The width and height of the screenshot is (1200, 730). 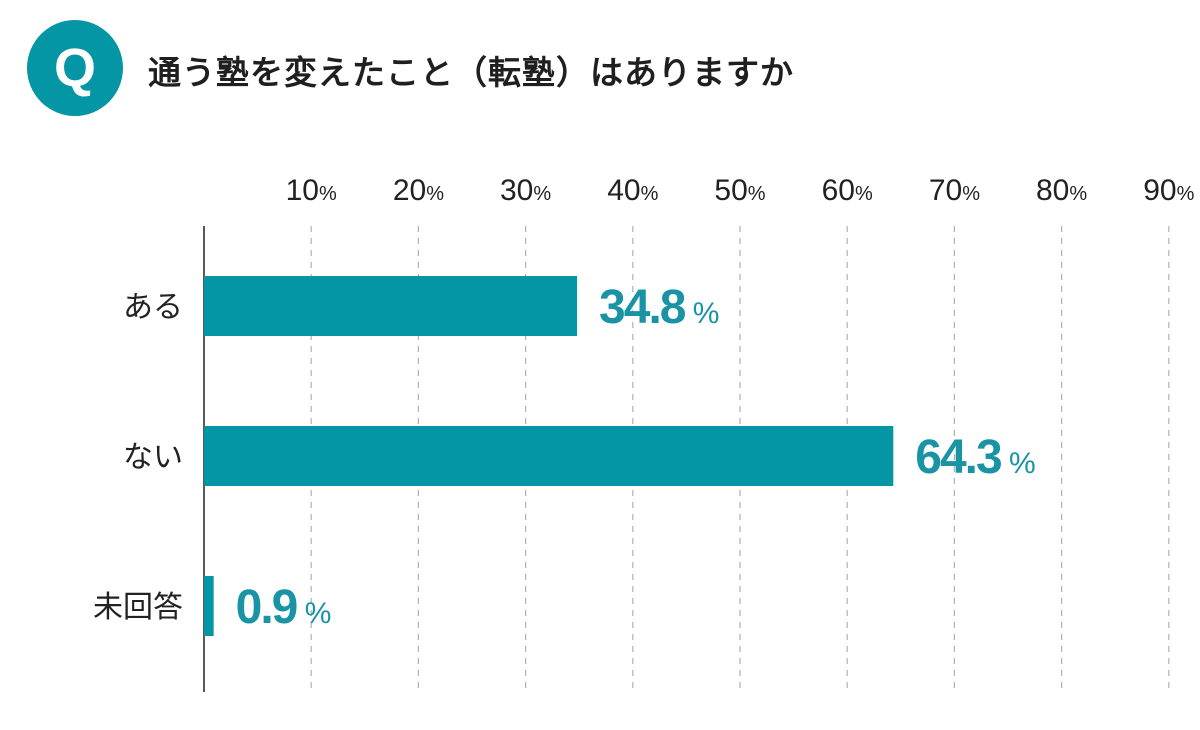 I want to click on x-tick-label-60: 60%, so click(x=847, y=190).